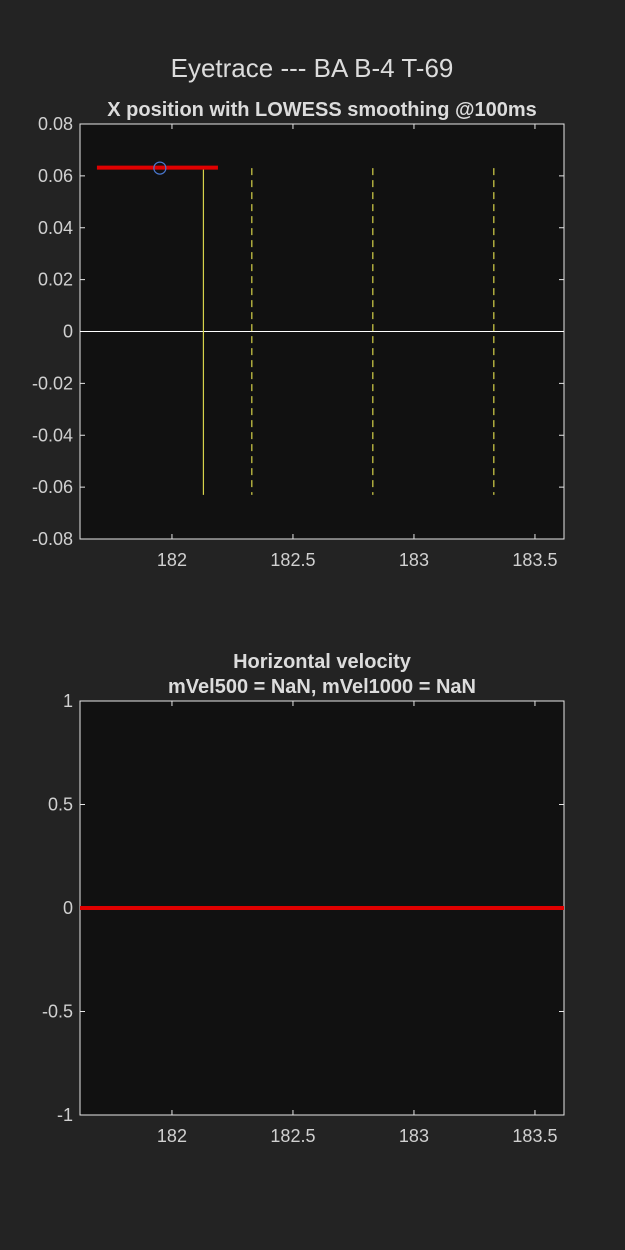 This screenshot has height=1250, width=625. Describe the element at coordinates (160, 168) in the screenshot. I see `x-position-marker` at that location.